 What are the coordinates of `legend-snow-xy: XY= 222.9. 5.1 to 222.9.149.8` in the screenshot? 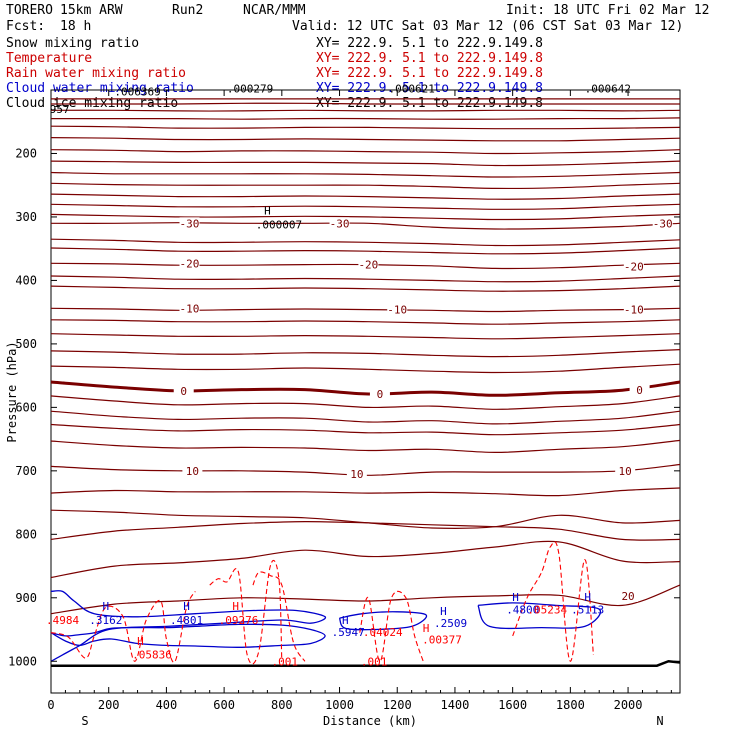 It's located at (429, 43).